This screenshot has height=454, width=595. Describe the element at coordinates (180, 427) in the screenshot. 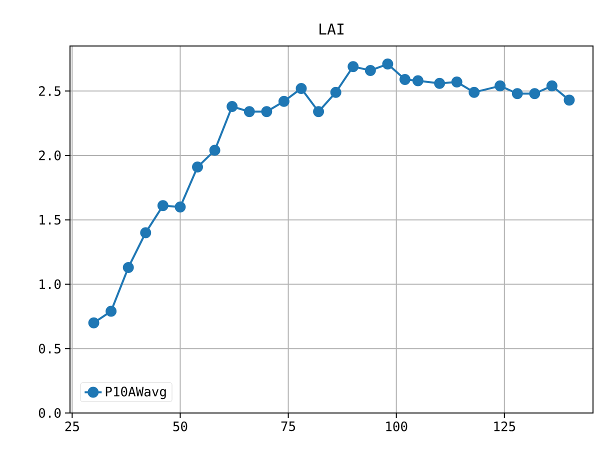

I see `x-tick-label: 50` at that location.